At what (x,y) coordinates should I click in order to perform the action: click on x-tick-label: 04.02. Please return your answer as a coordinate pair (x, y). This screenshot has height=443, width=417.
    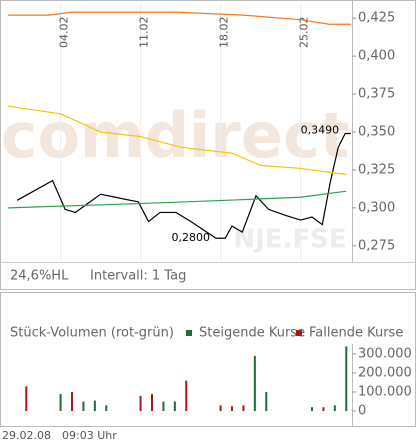
    Looking at the image, I should click on (64, 33).